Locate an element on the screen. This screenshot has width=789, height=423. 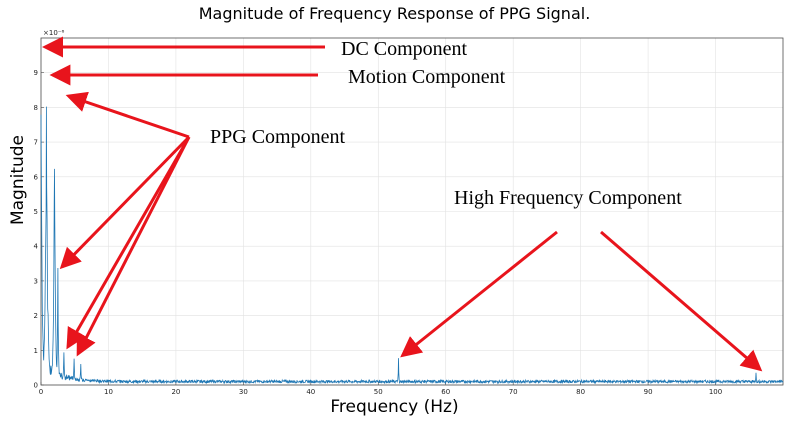
x-tick-label: 90 is located at coordinates (648, 392).